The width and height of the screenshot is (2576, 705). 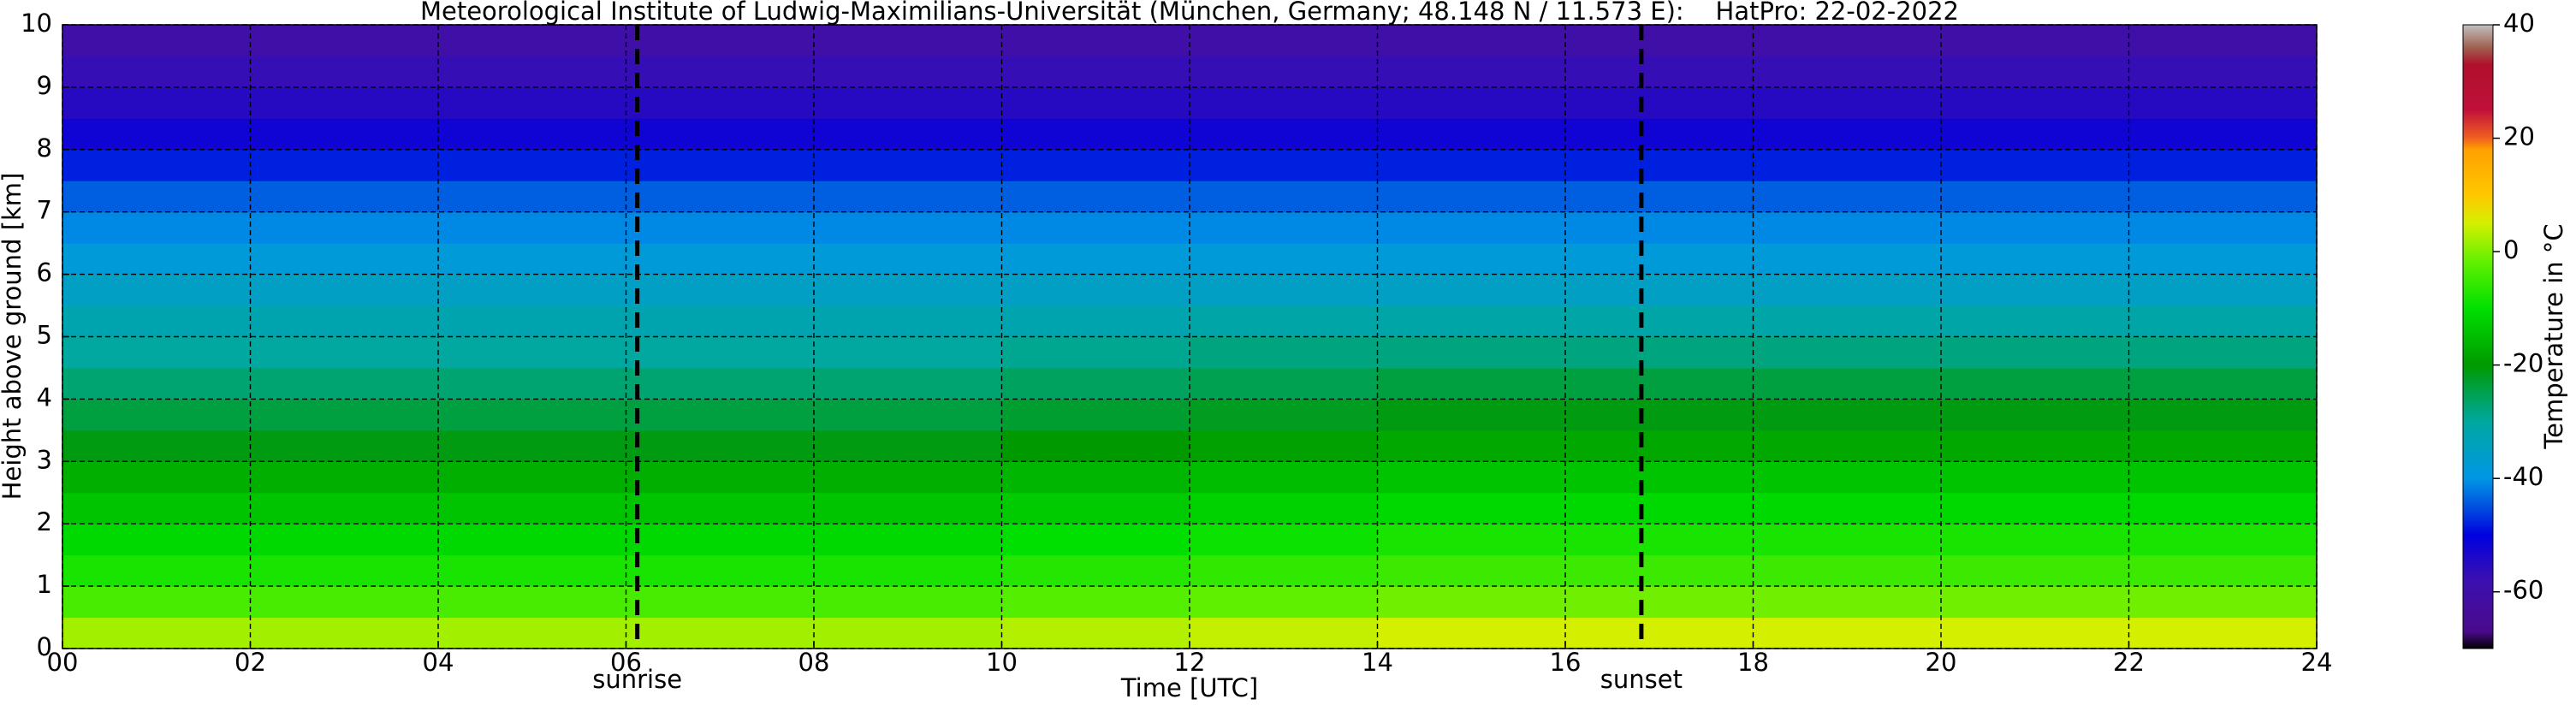 What do you see at coordinates (2317, 662) in the screenshot?
I see `x-tick-label: 24` at bounding box center [2317, 662].